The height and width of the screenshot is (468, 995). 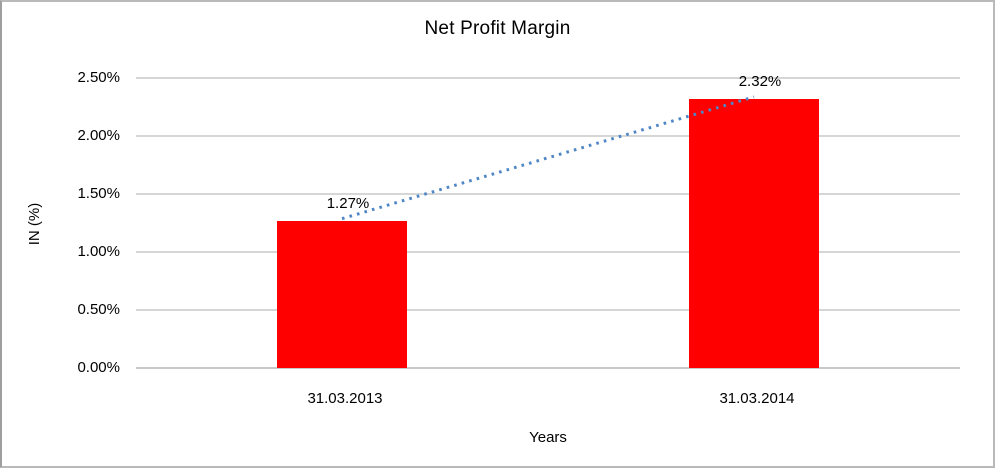 What do you see at coordinates (348, 203) in the screenshot?
I see `bar-value-label: 1.27%` at bounding box center [348, 203].